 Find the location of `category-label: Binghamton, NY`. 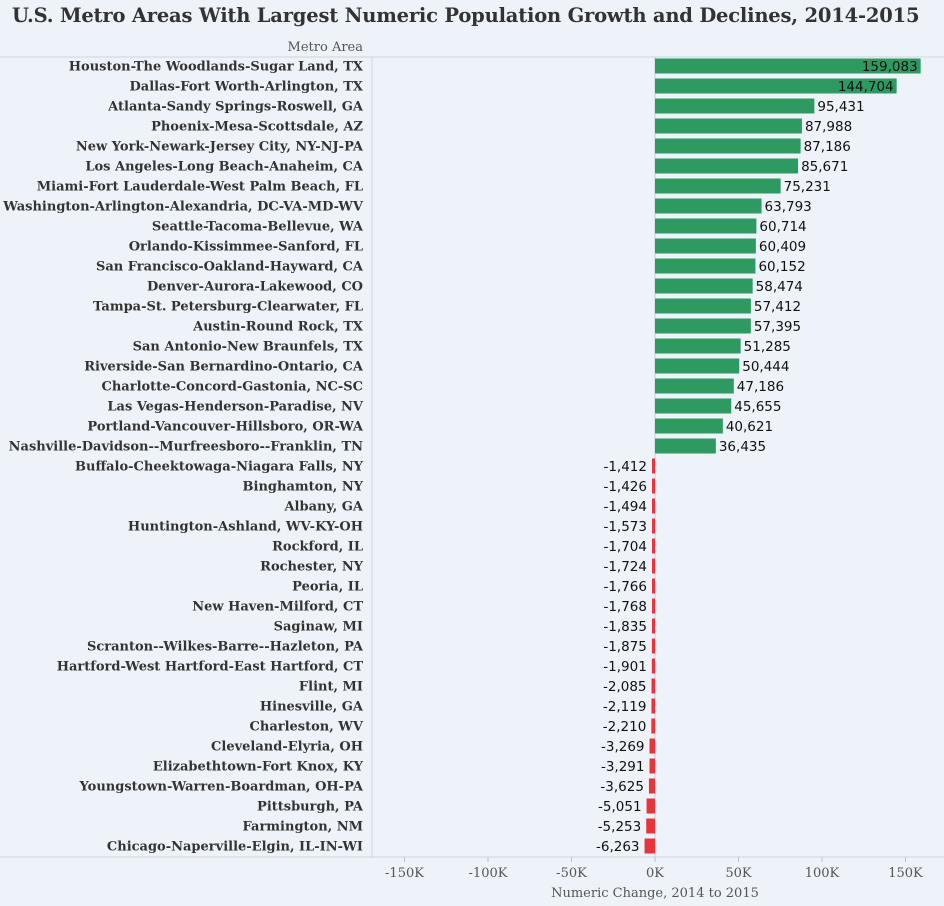

category-label: Binghamton, NY is located at coordinates (303, 487).